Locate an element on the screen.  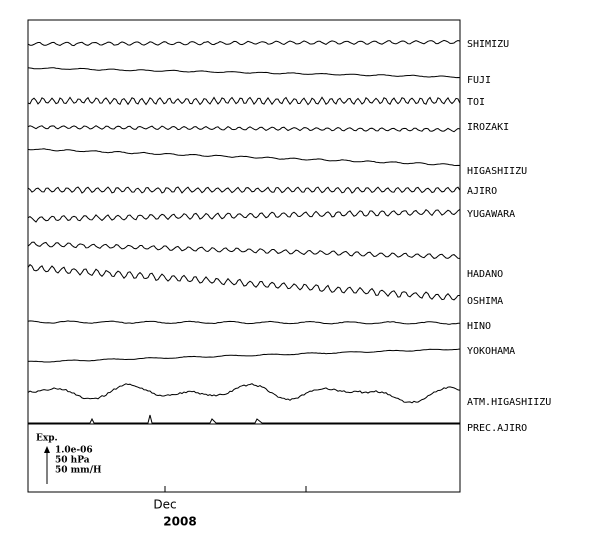
legend-line: 50 mm/H is located at coordinates (78, 471).